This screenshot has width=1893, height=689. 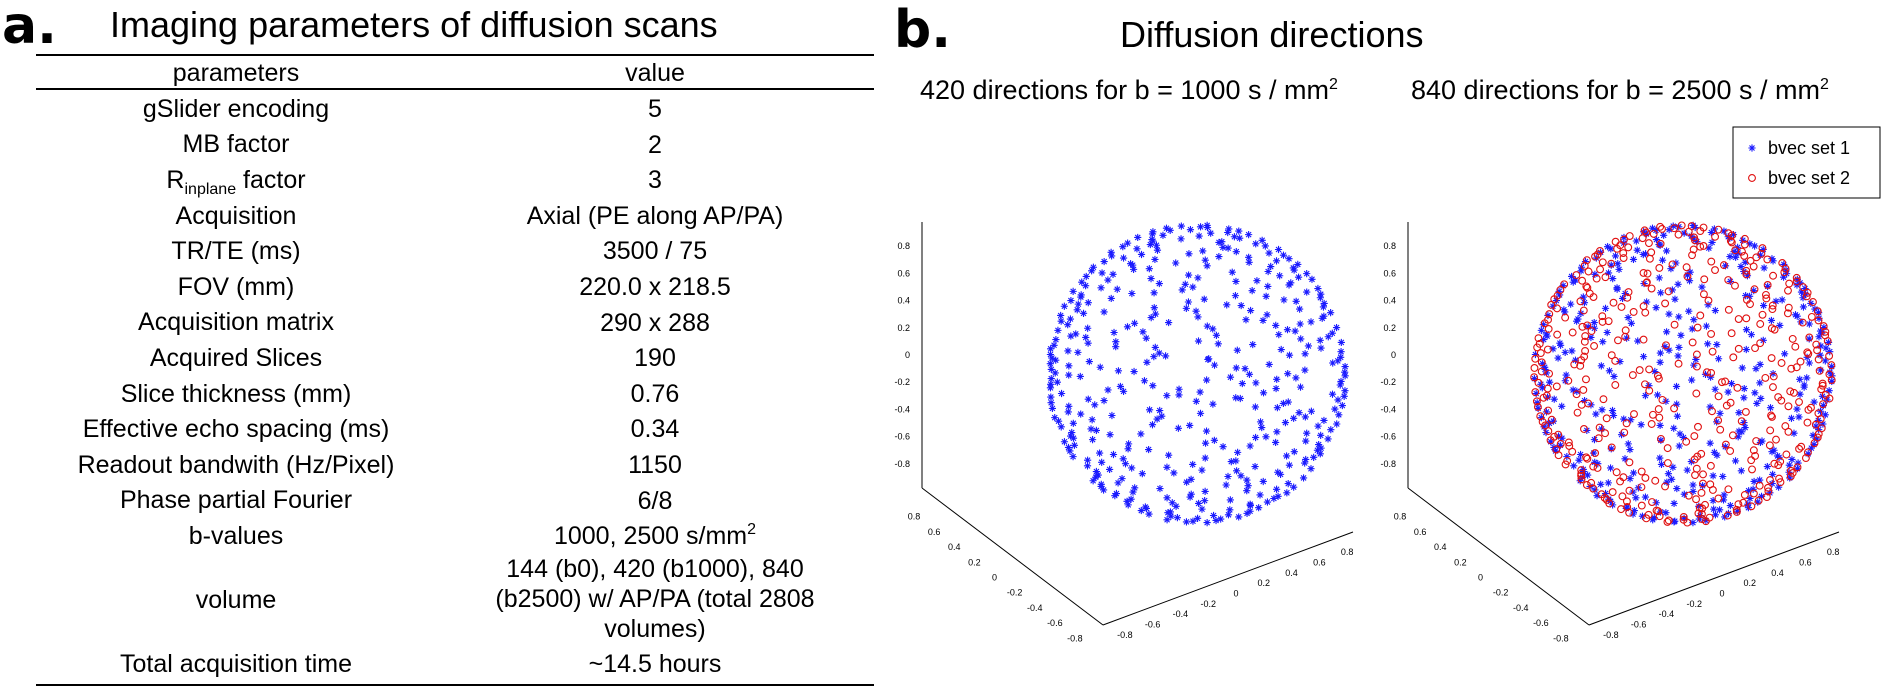 What do you see at coordinates (236, 215) in the screenshot?
I see `param-cell: Acquisition` at bounding box center [236, 215].